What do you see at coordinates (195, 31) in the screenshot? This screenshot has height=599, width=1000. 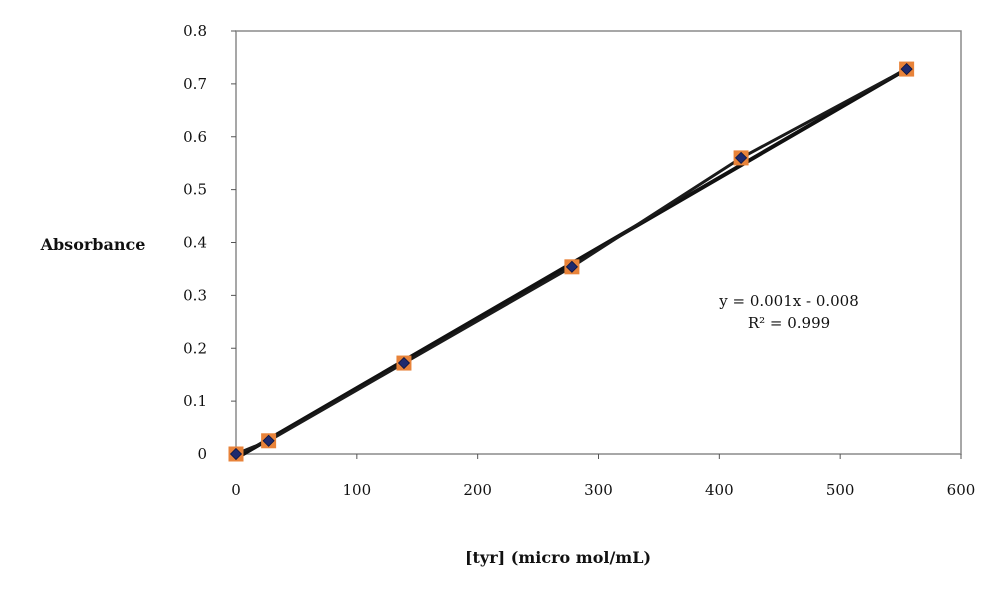 I see `y-tick-label: 0.8` at bounding box center [195, 31].